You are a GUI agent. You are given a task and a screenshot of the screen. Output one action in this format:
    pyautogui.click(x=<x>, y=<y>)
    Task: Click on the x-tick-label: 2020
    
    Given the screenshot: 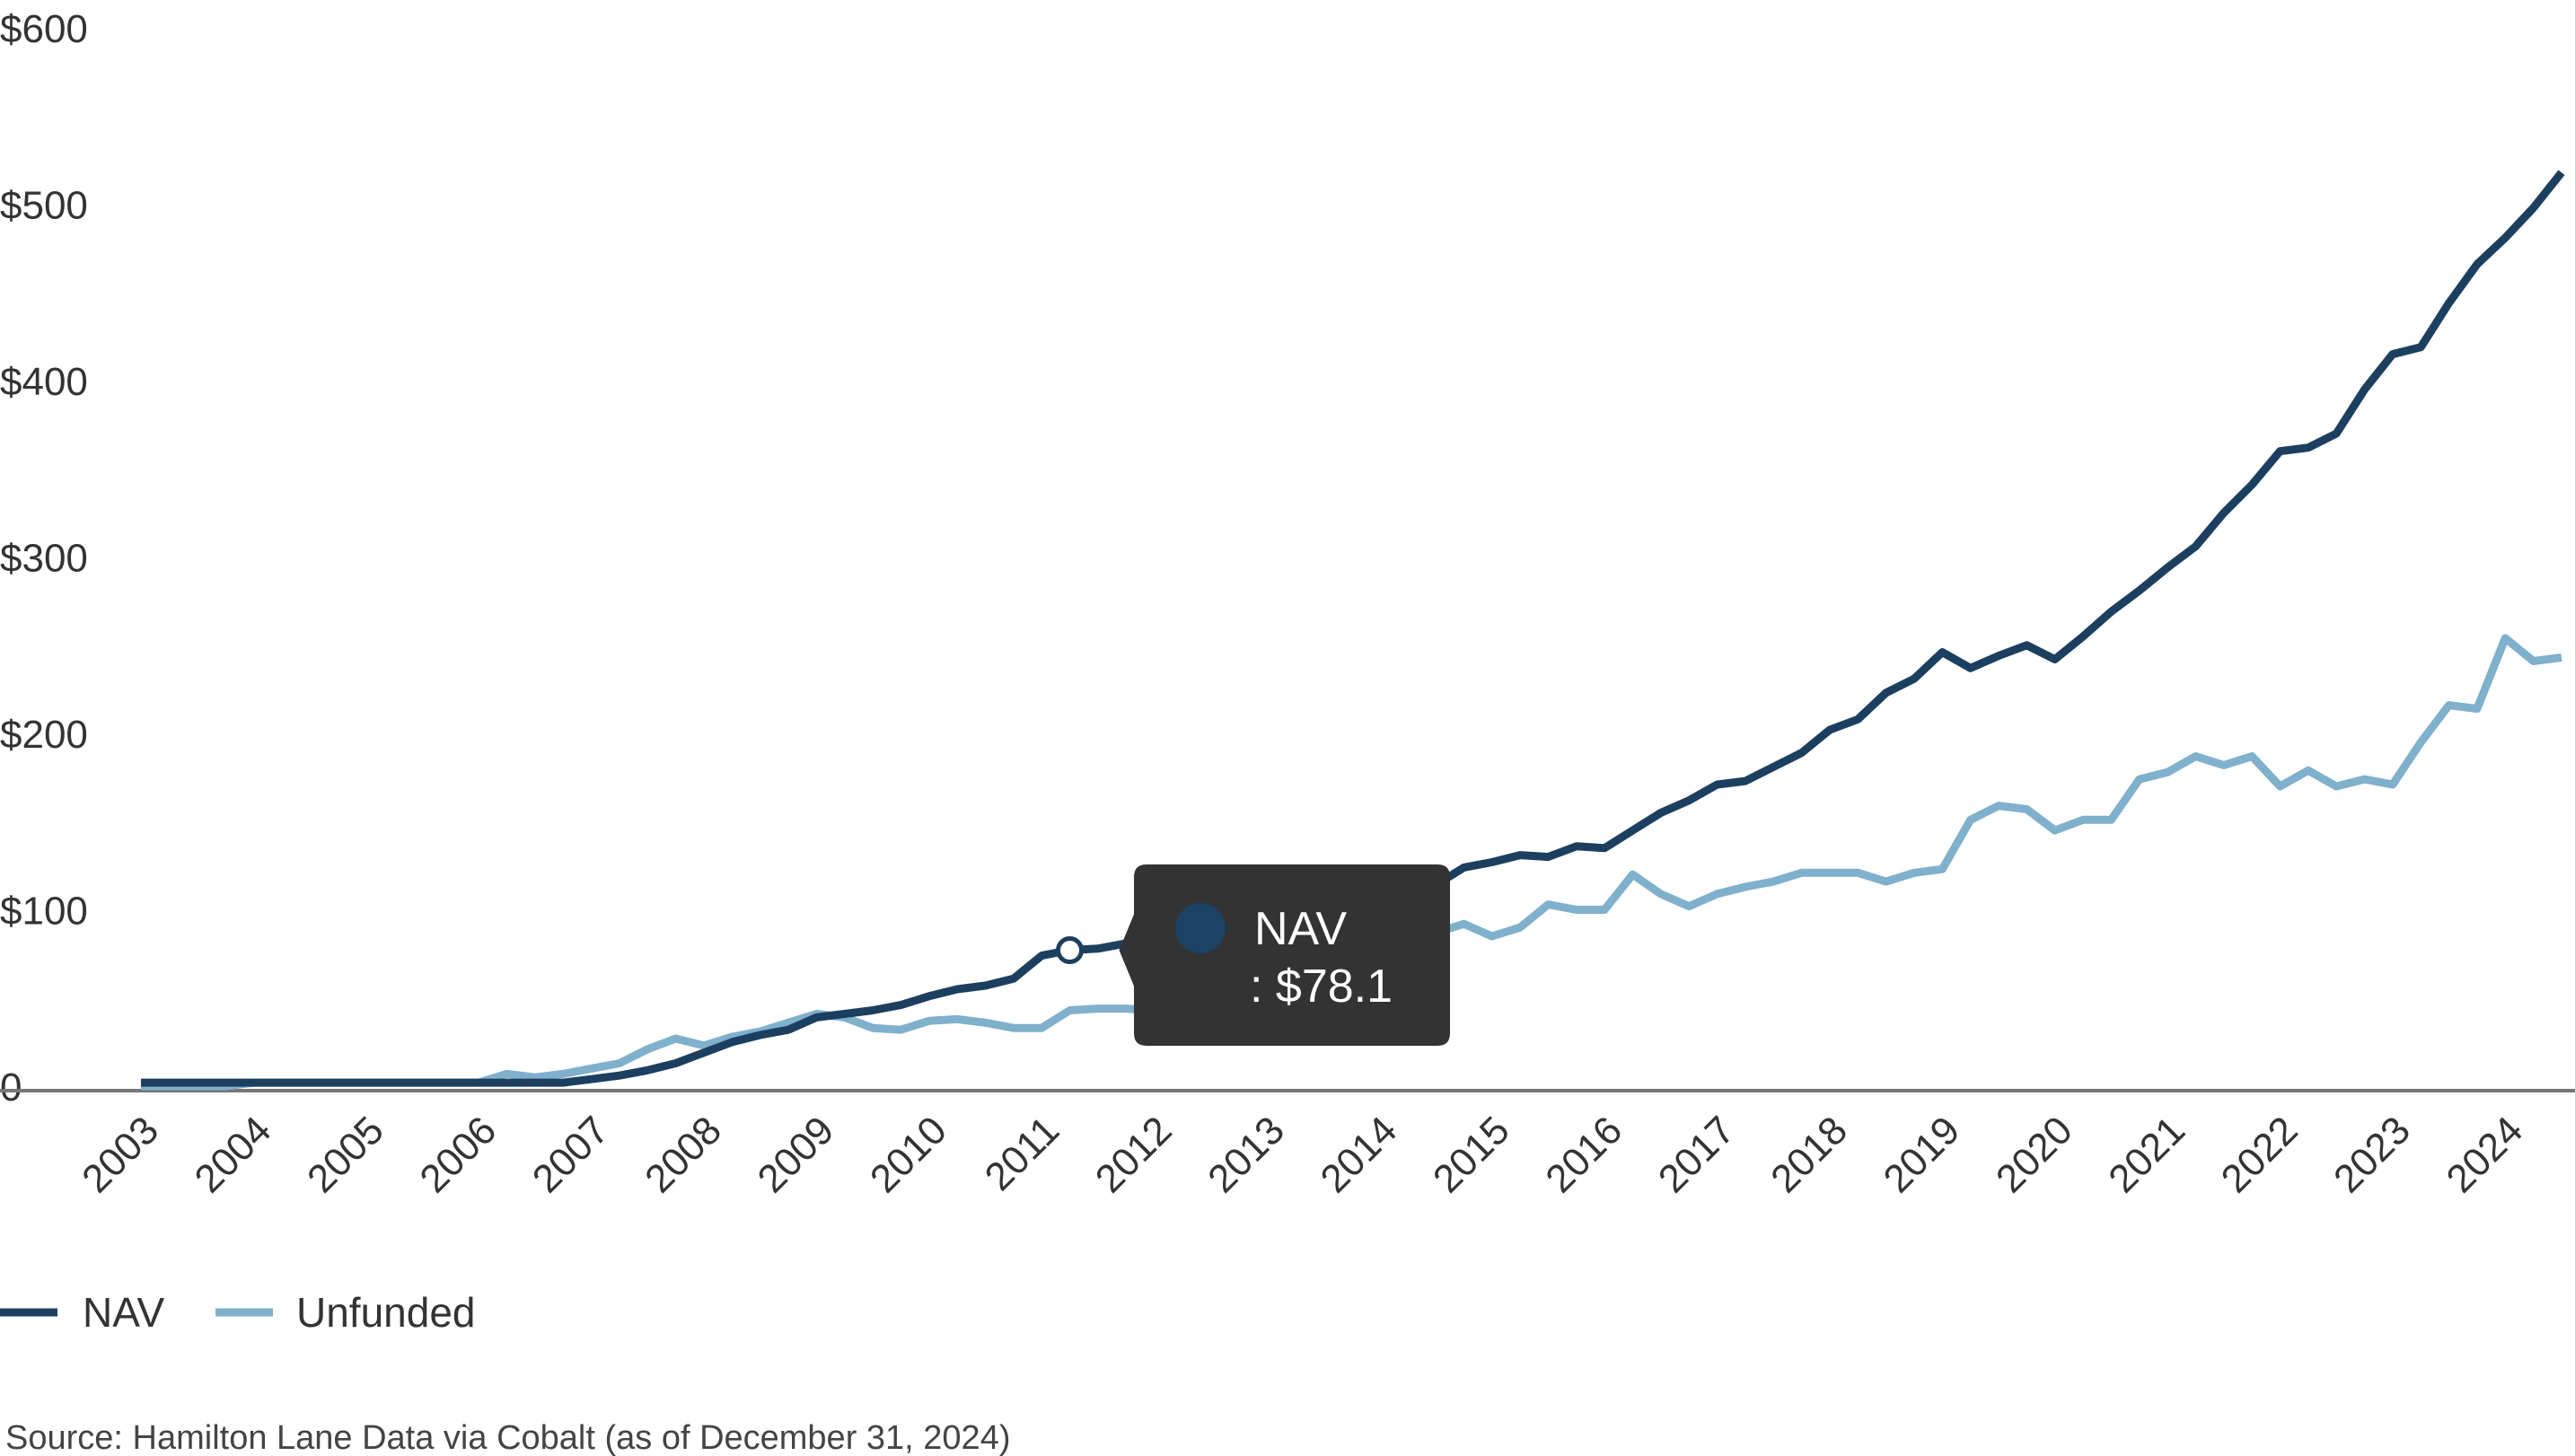 What is the action you would take?
    pyautogui.click(x=2035, y=1154)
    